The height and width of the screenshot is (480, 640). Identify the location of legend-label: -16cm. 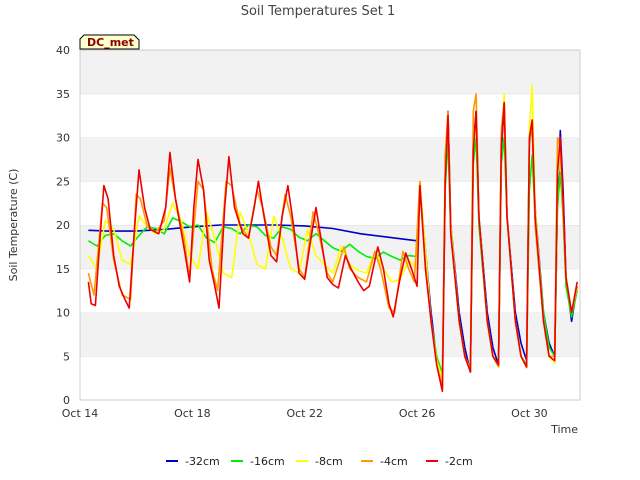
(267, 461).